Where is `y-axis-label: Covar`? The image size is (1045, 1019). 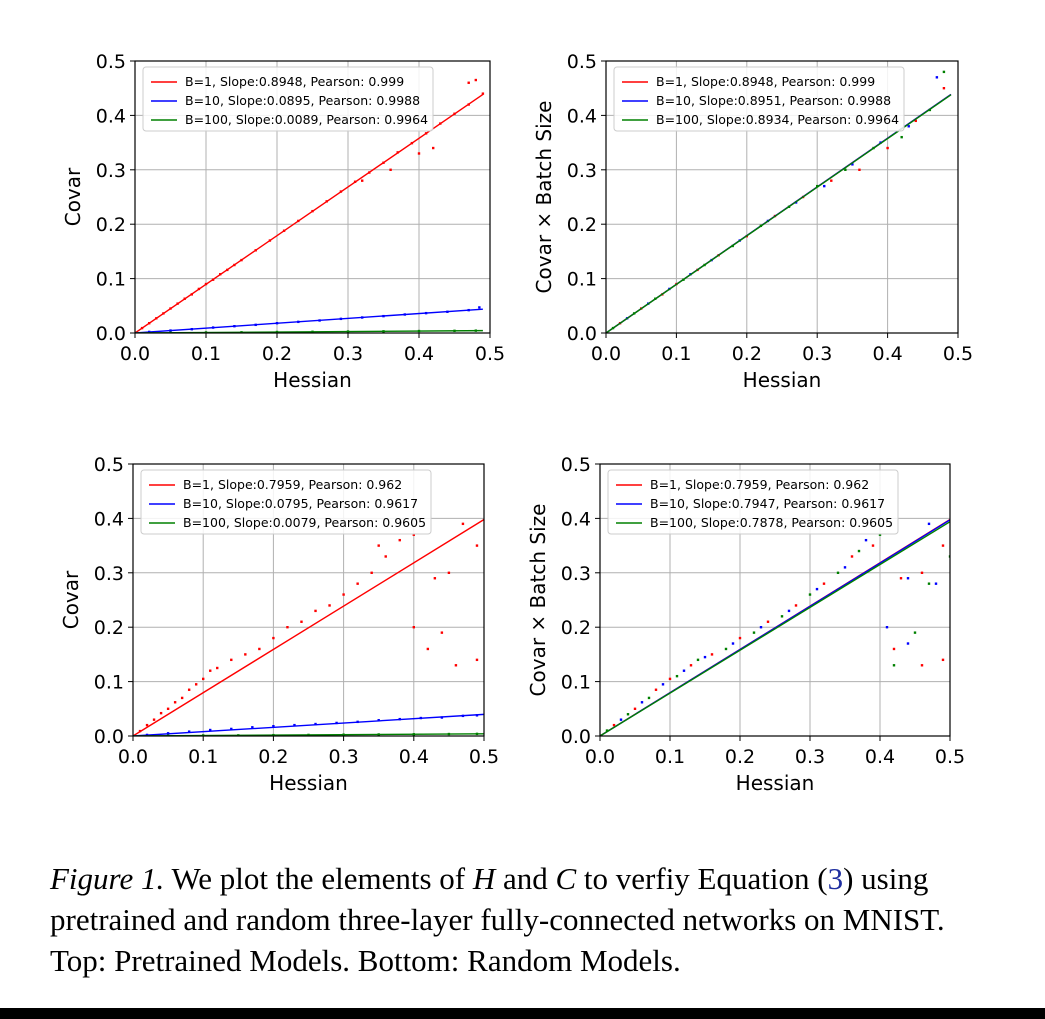 y-axis-label: Covar is located at coordinates (71, 599).